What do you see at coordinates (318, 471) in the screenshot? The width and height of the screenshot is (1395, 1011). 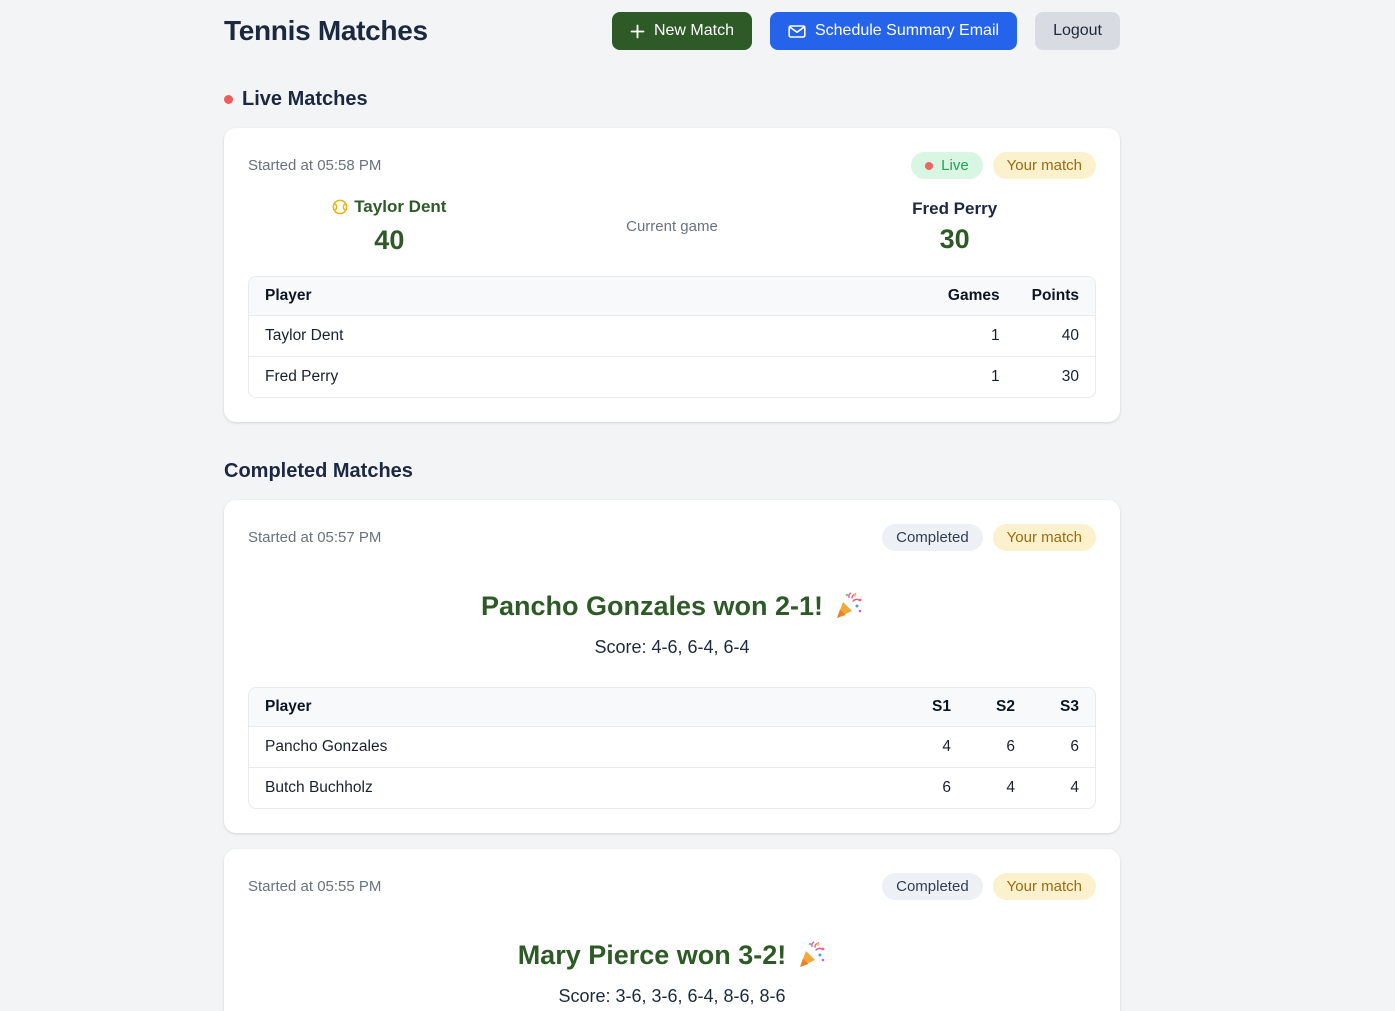 I see `completed-matches-title: Completed Matches` at bounding box center [318, 471].